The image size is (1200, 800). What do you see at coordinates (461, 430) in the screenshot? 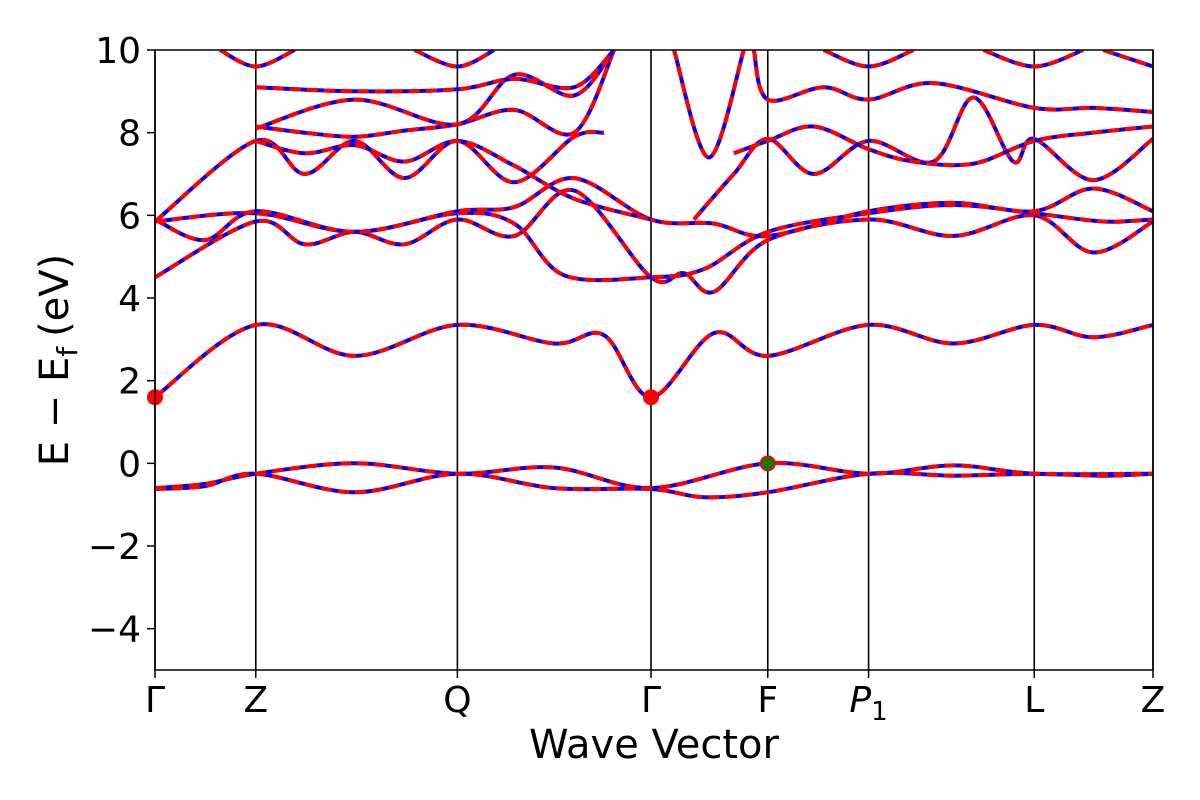
I see `highlighted-points` at bounding box center [461, 430].